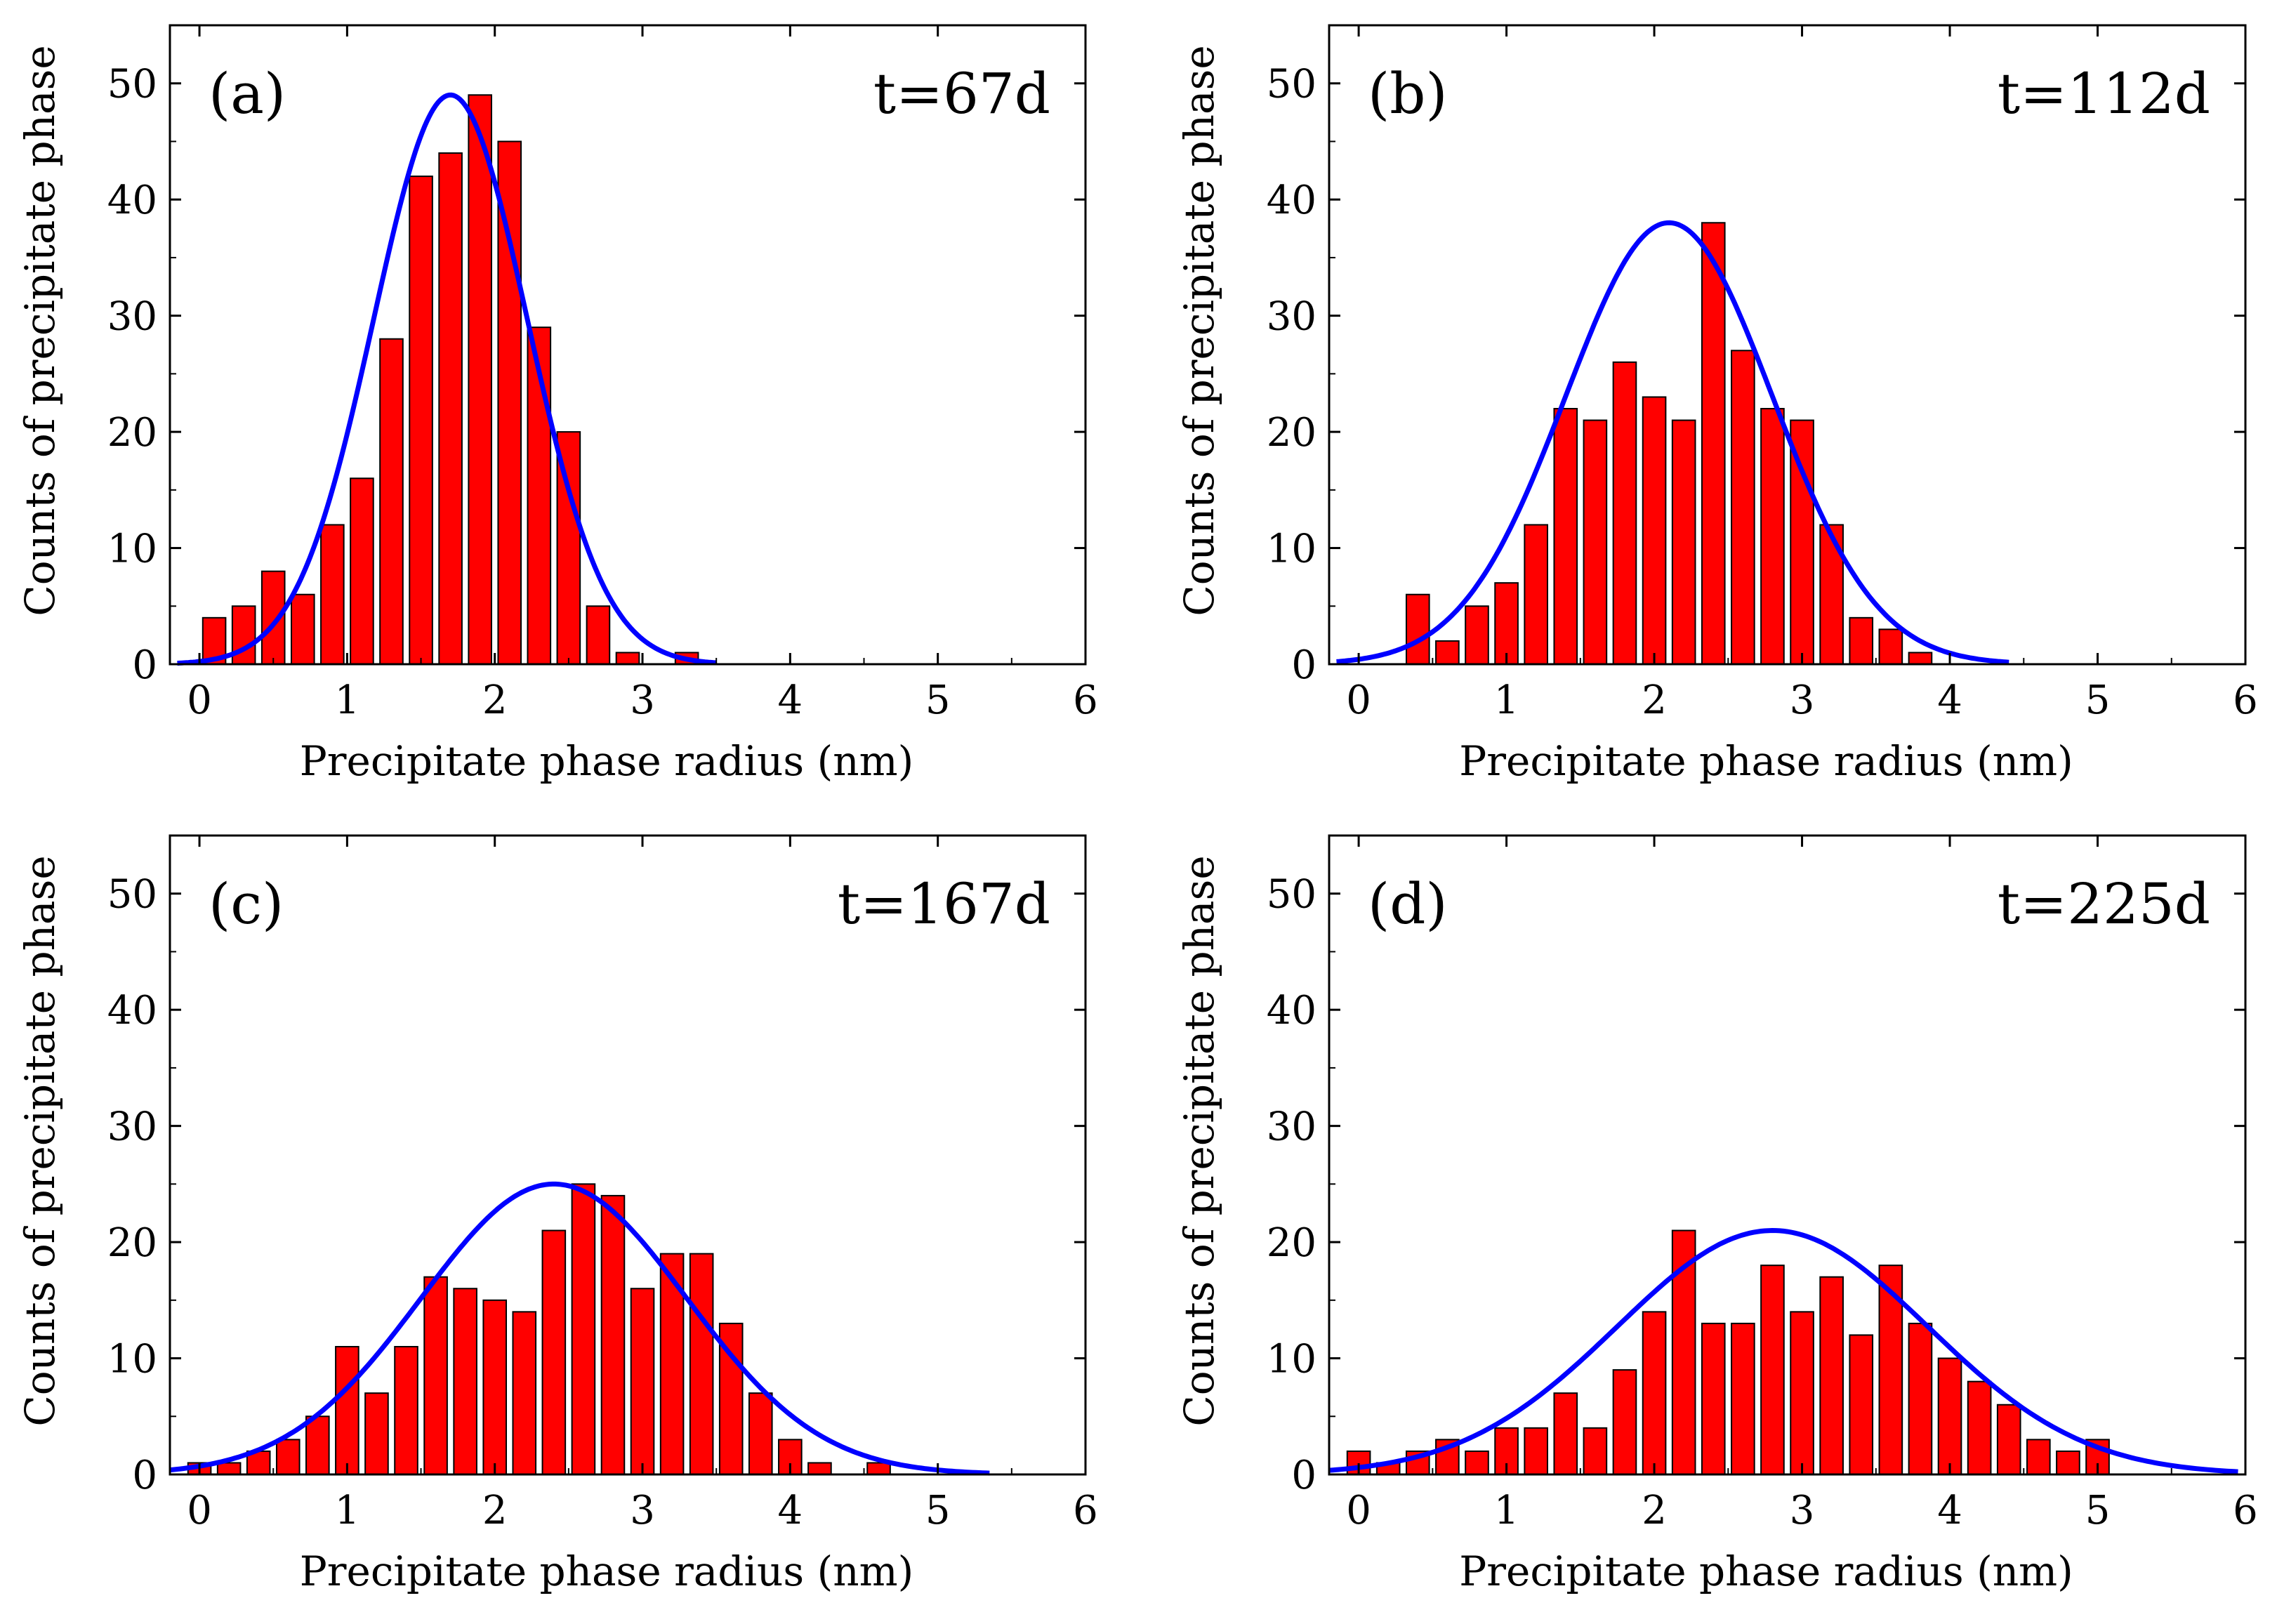 The height and width of the screenshot is (1624, 2277). What do you see at coordinates (2104, 904) in the screenshot?
I see `time-label: t=225d` at bounding box center [2104, 904].